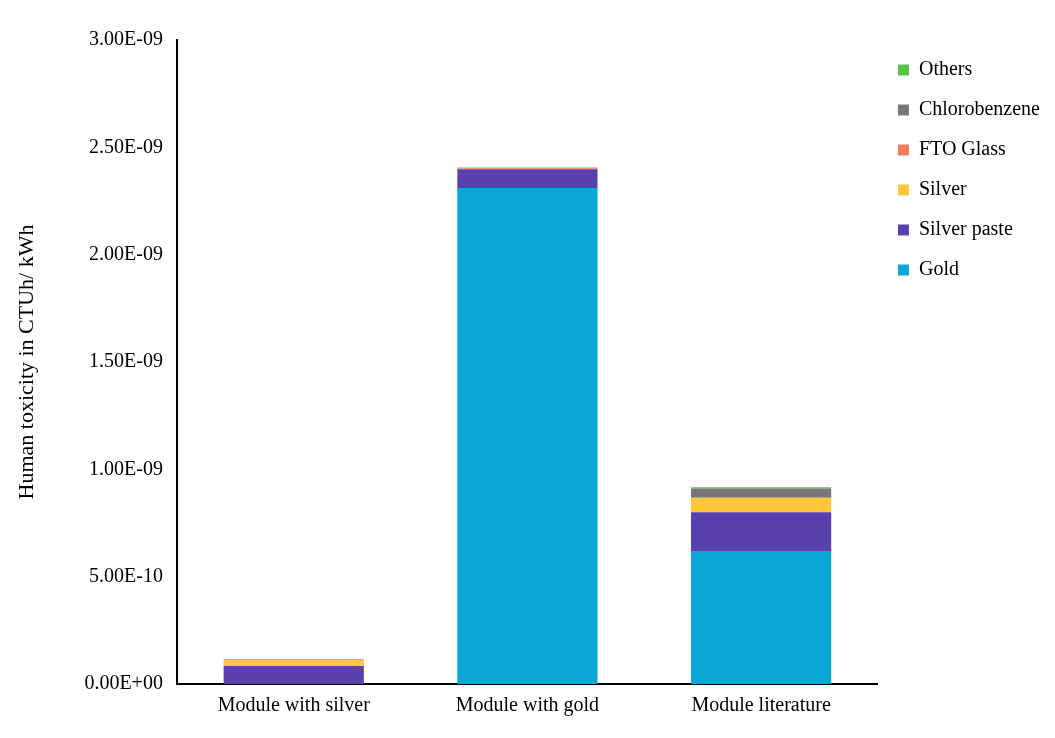  Describe the element at coordinates (527, 705) in the screenshot. I see `x-tick-label: Module with gold` at that location.